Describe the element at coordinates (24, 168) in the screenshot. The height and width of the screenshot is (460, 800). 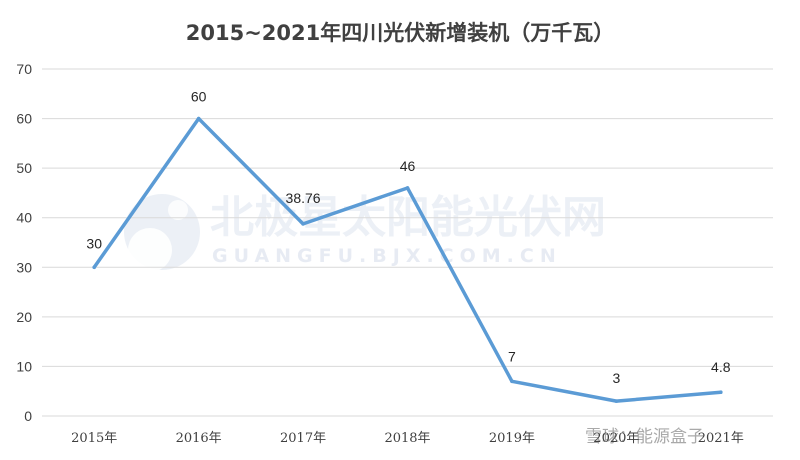
I see `y-tick-label: 50` at that location.